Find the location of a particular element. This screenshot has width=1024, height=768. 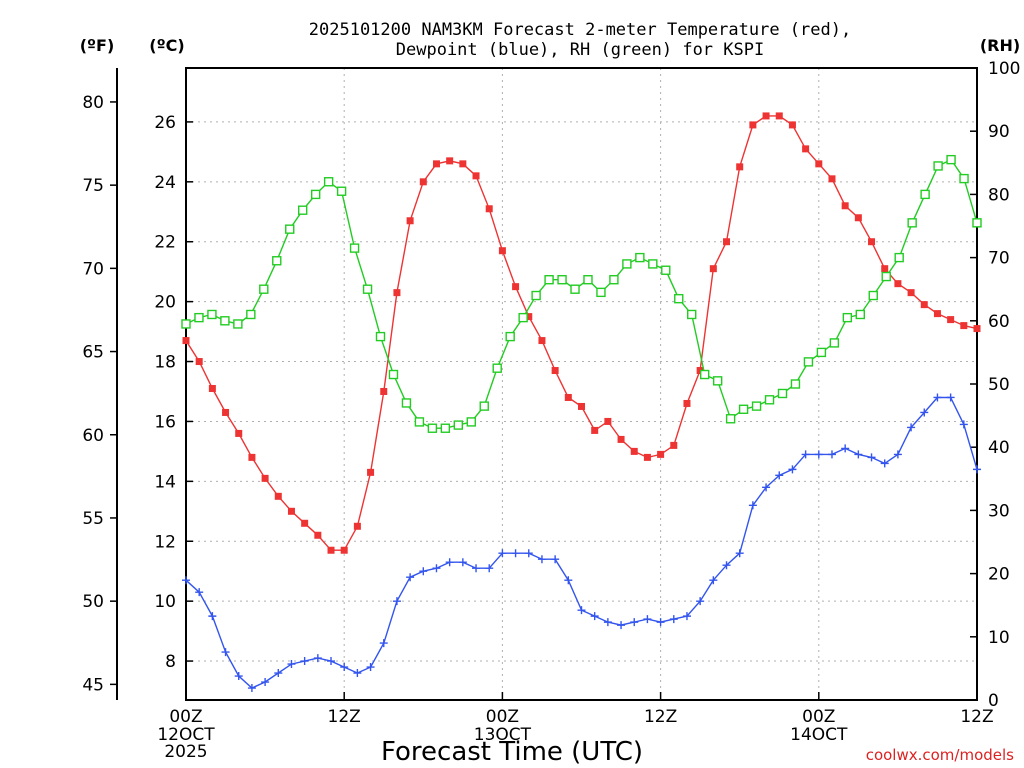

x-tick-year-label: 2025 is located at coordinates (185, 752).